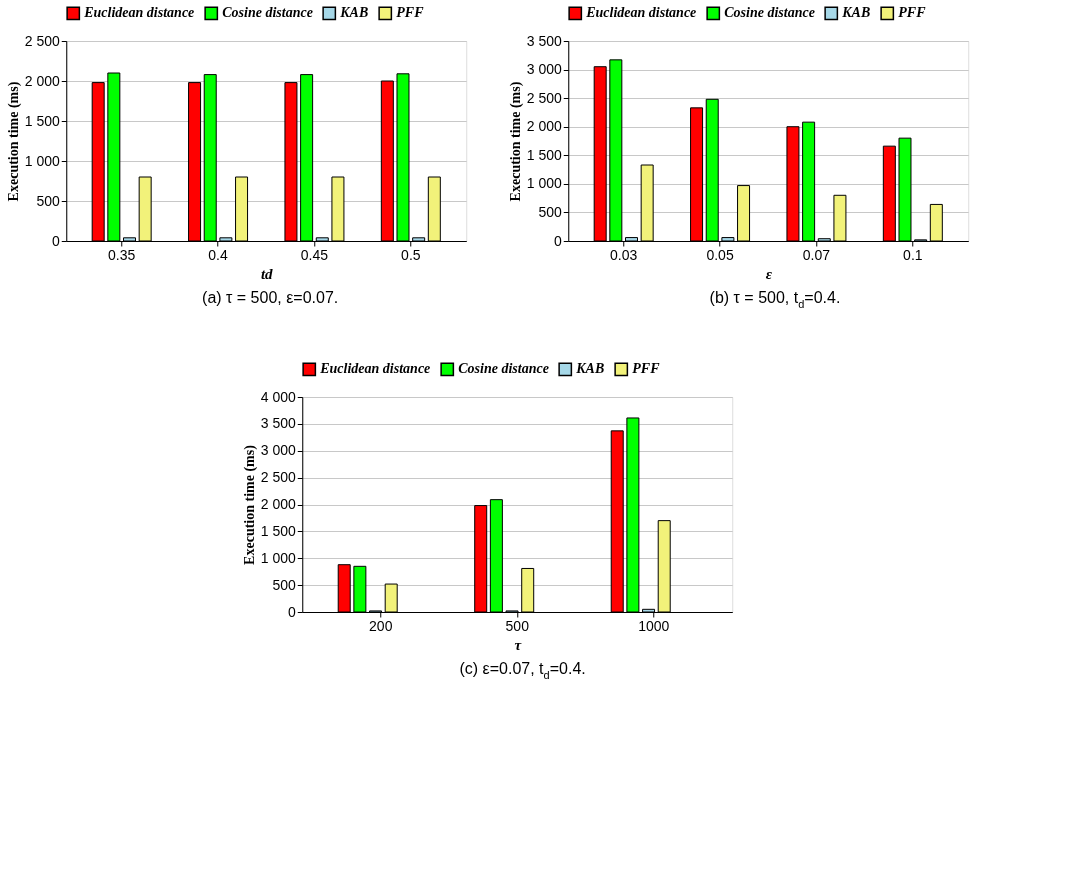  I want to click on x-tick-label: 500, so click(517, 625).